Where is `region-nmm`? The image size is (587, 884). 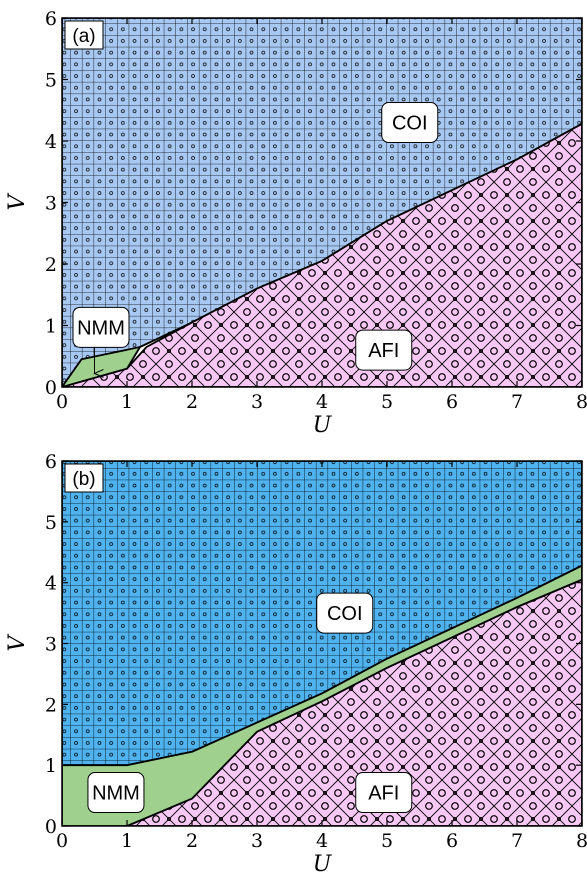
region-nmm is located at coordinates (101, 367).